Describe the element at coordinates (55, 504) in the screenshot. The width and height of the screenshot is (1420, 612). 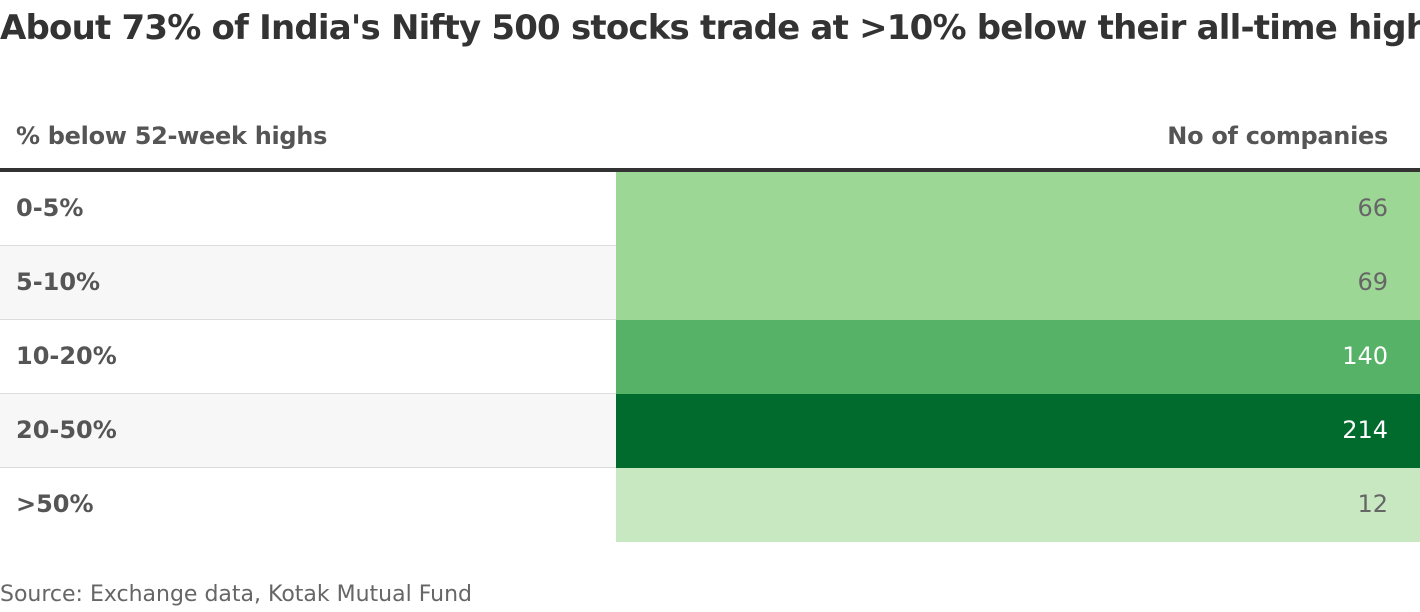
I see `row-label: >50%` at that location.